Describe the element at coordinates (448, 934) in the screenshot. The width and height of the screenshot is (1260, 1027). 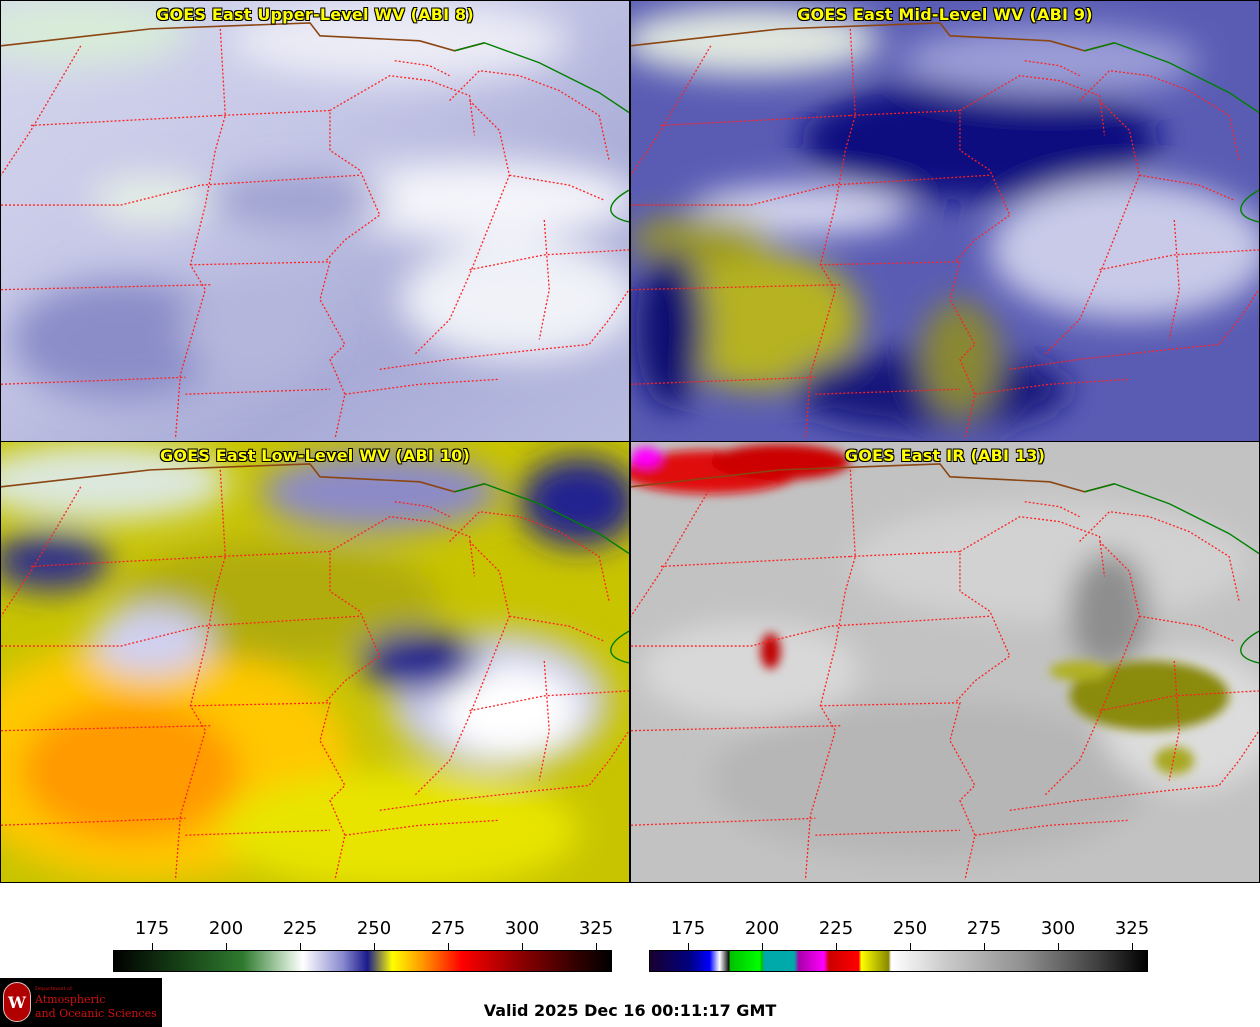
I see `wv-tick-label: 275` at that location.